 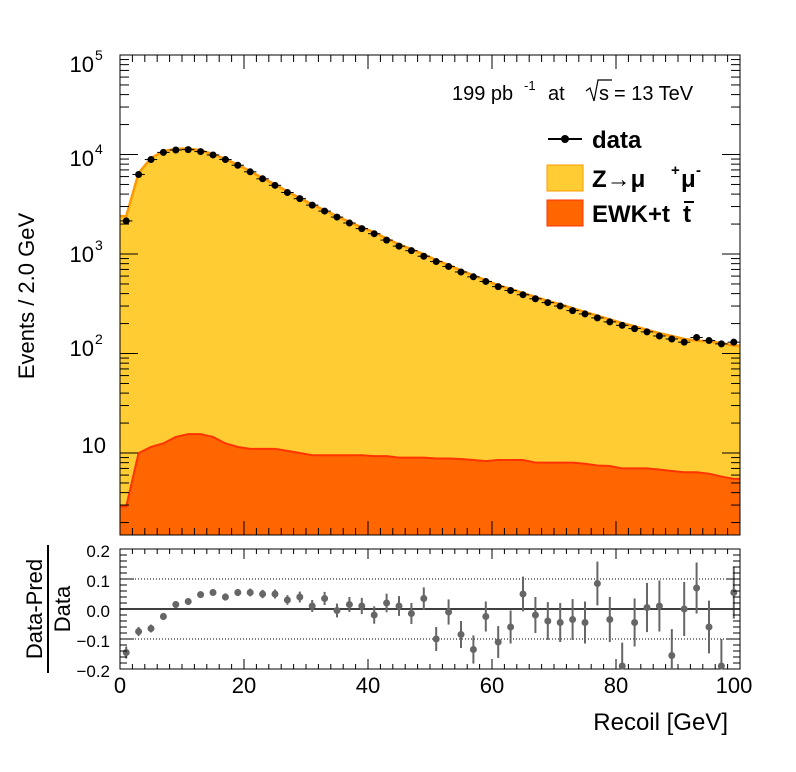 I want to click on svg-text: at, so click(x=556, y=94).